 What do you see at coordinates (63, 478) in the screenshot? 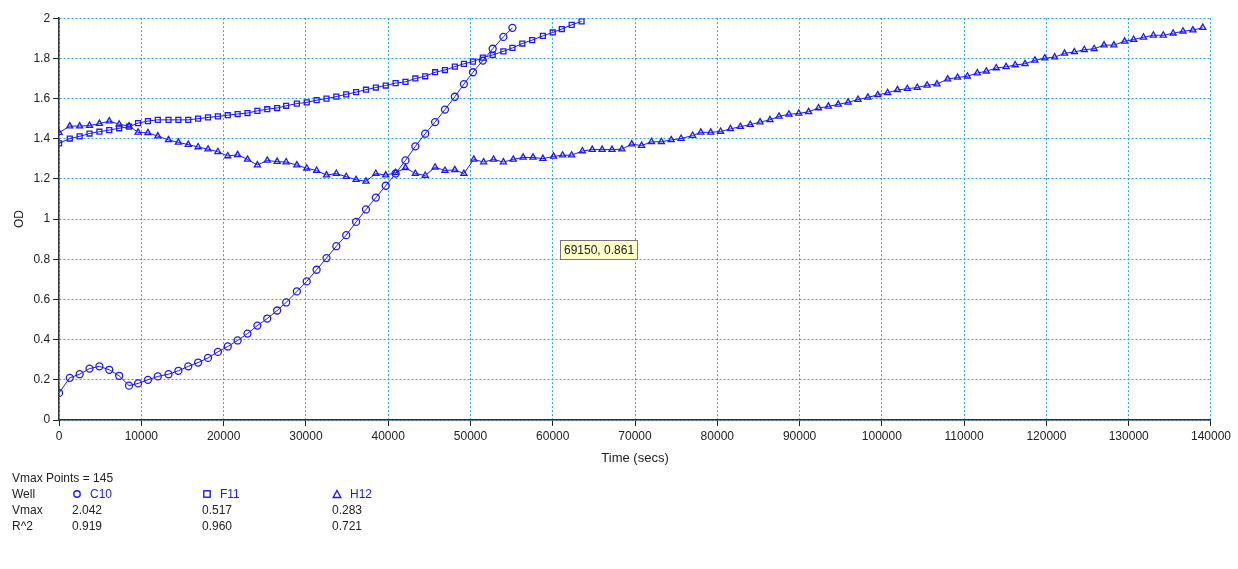
I see `text: Vmax Points = 145` at bounding box center [63, 478].